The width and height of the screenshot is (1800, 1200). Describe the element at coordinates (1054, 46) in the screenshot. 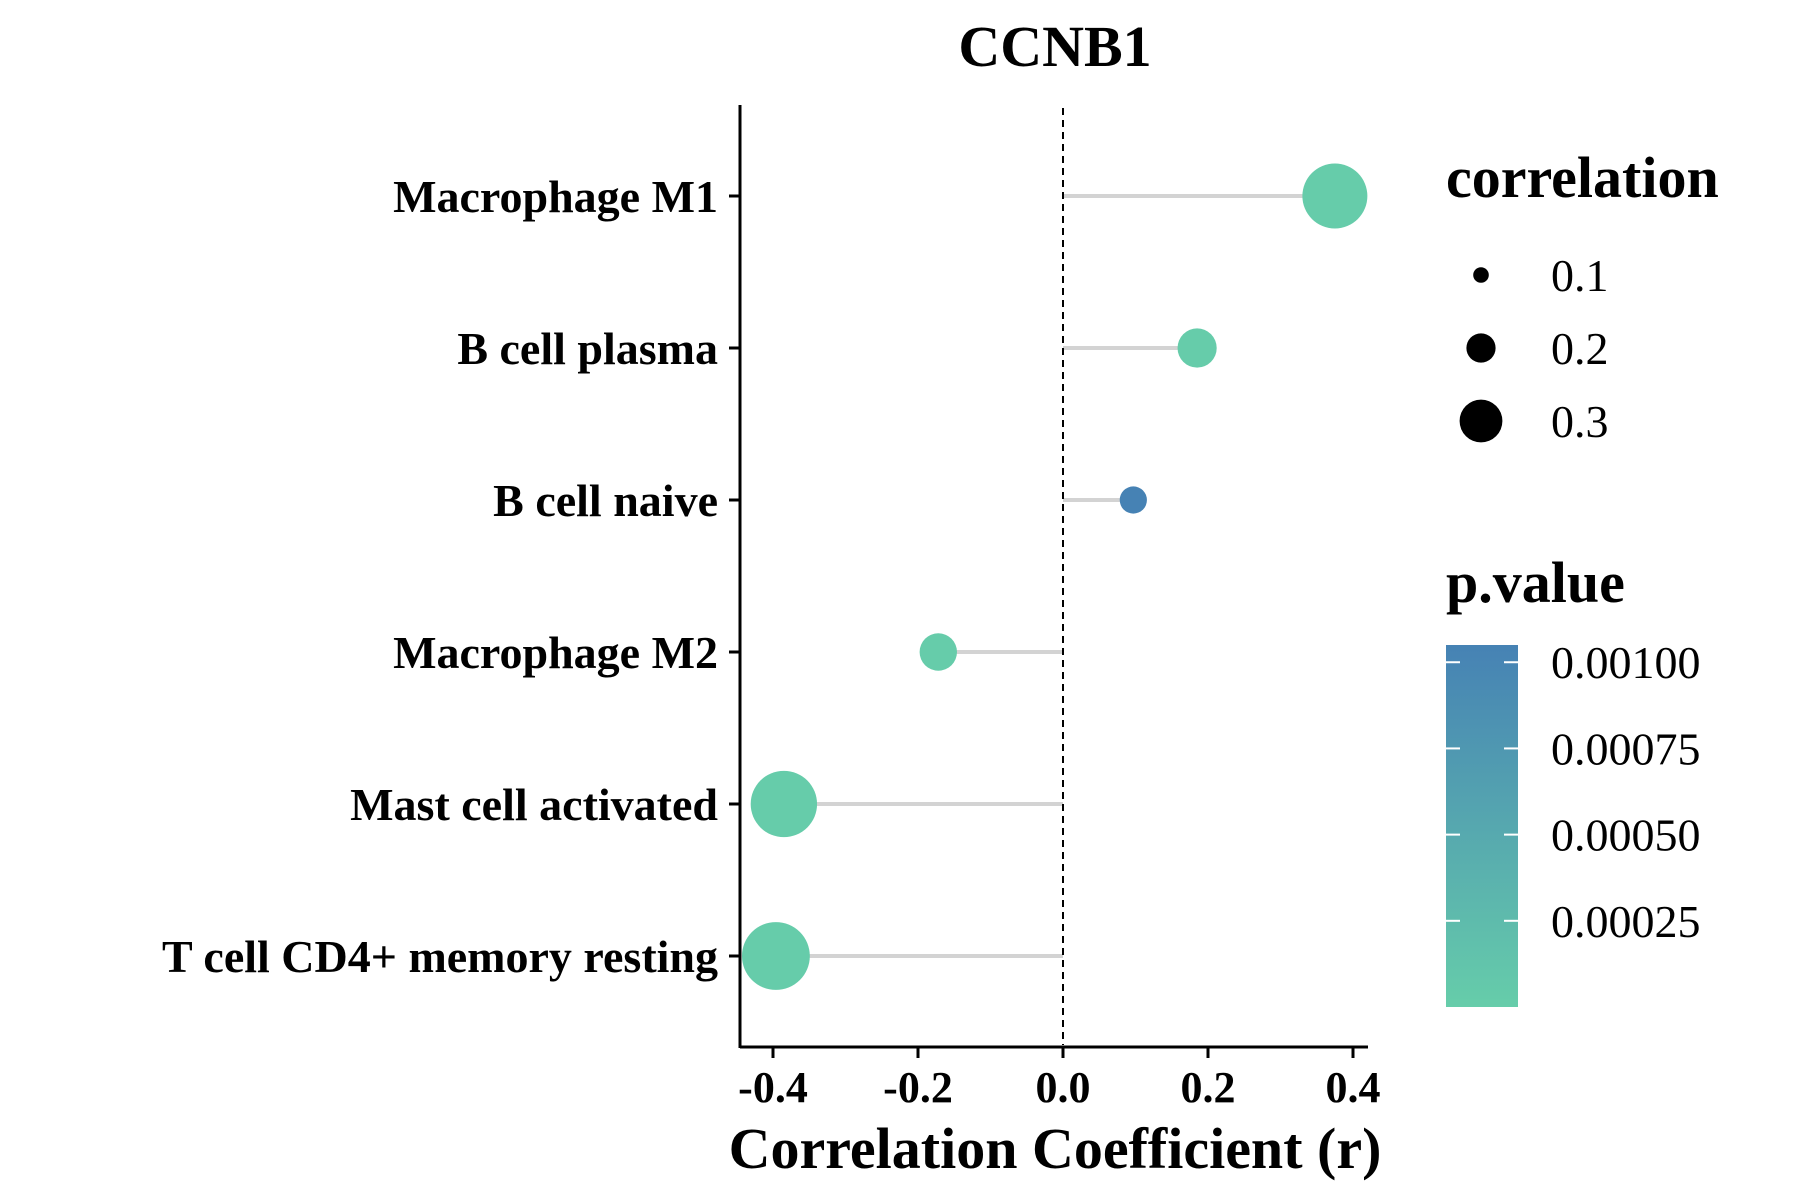

I see `chart-title: CCNB1` at that location.